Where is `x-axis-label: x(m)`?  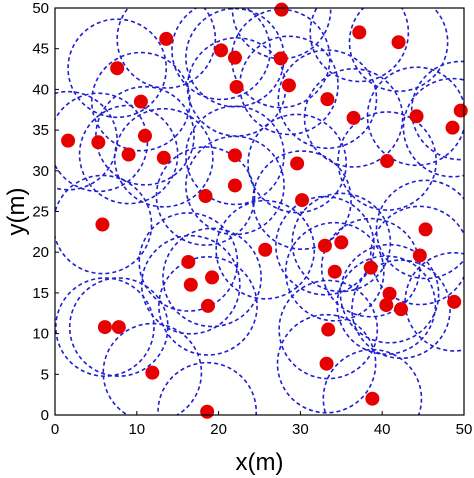
x-axis-label: x(m) is located at coordinates (260, 462).